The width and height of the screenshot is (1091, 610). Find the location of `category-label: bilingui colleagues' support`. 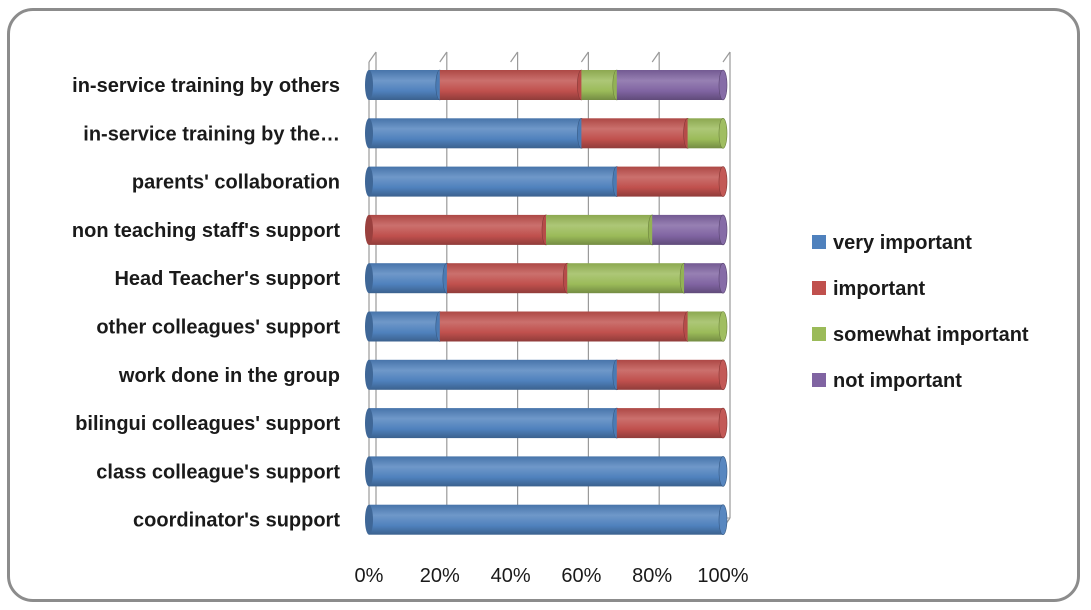

category-label: bilingui colleagues' support is located at coordinates (207, 424).